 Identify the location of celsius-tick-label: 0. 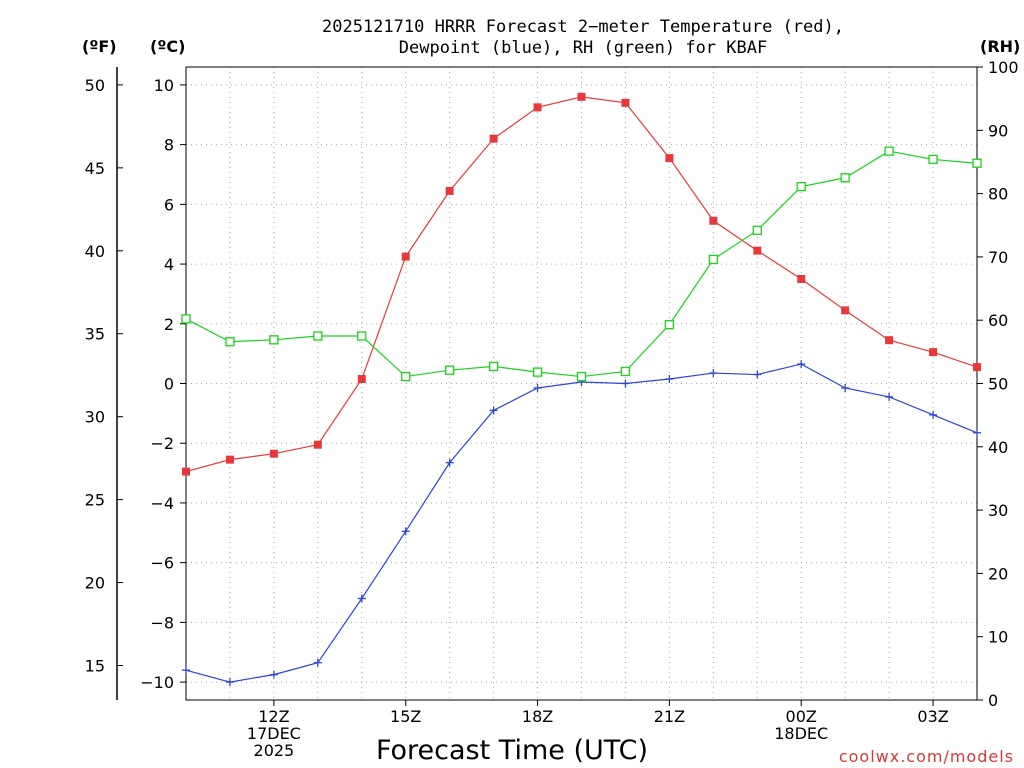
(169, 384).